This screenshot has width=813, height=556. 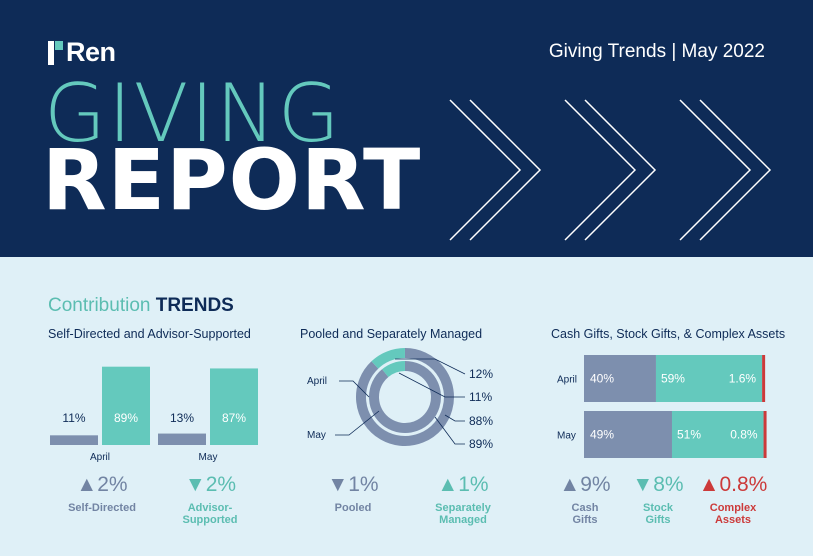 I want to click on chevrons-decoration, so click(x=610, y=170).